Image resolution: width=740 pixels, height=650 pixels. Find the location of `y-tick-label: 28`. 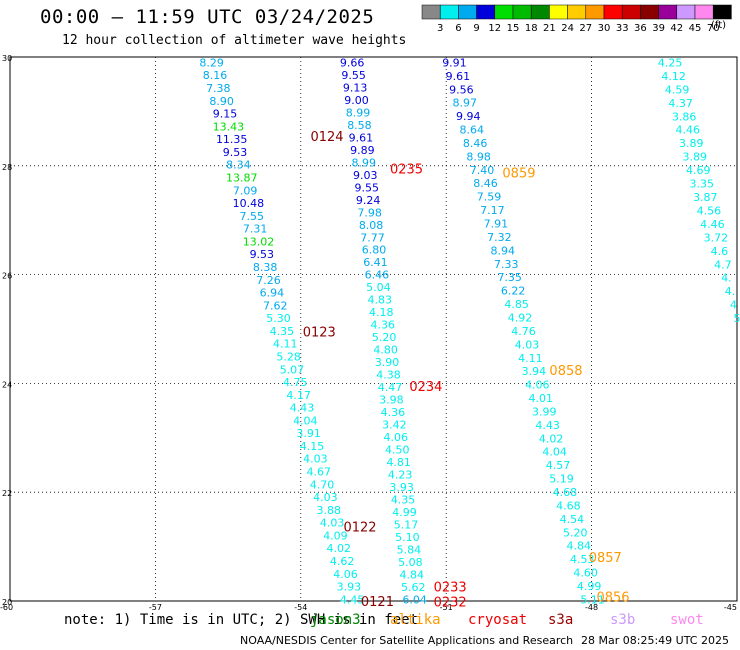

y-tick-label: 28 is located at coordinates (7, 167).